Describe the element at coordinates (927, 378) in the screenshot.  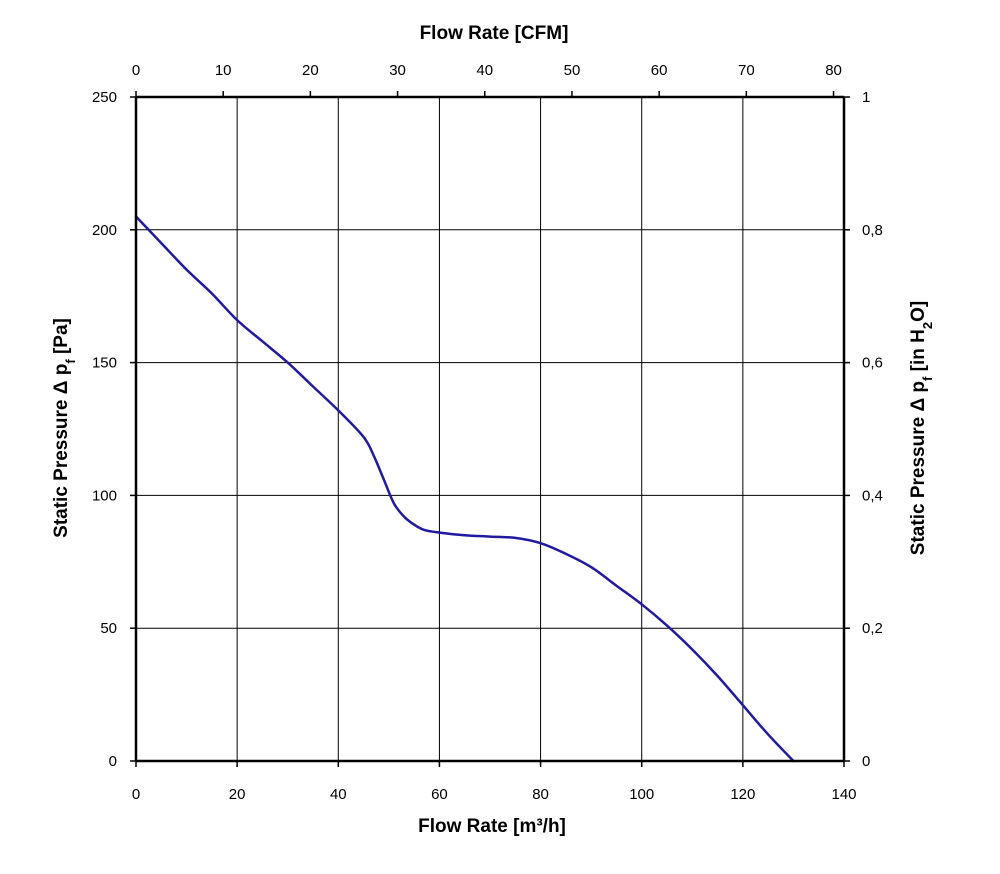
I see `y-axis-right-title-sub: f` at that location.